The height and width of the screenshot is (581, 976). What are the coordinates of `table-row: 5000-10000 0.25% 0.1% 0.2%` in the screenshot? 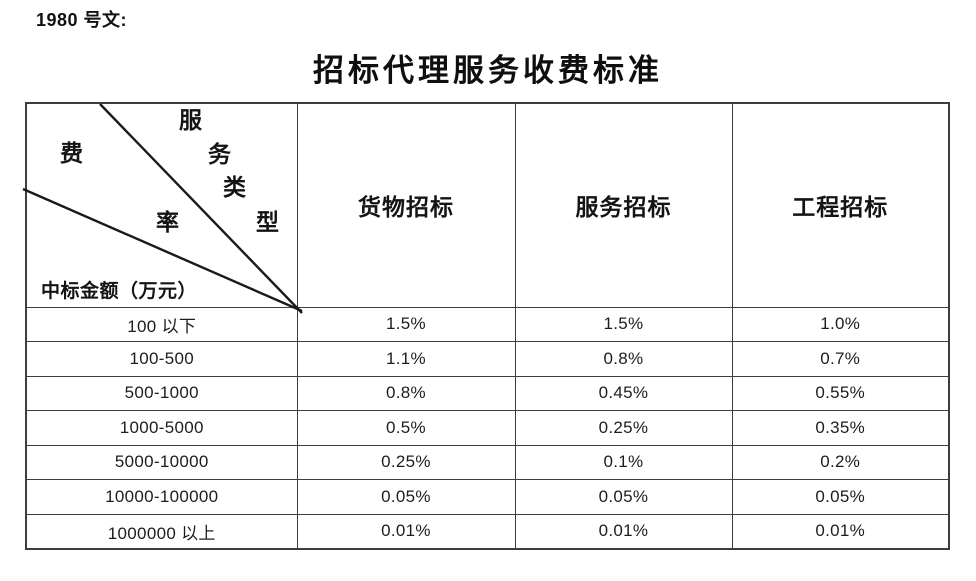 It's located at (487, 462).